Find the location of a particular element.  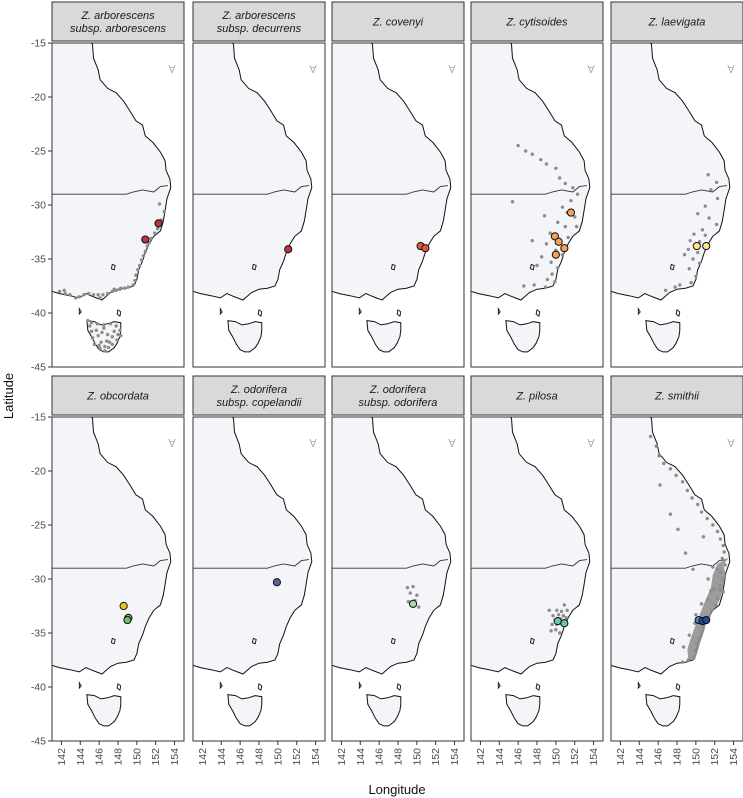

facet-title-line: Z. covenyi is located at coordinates (398, 23).